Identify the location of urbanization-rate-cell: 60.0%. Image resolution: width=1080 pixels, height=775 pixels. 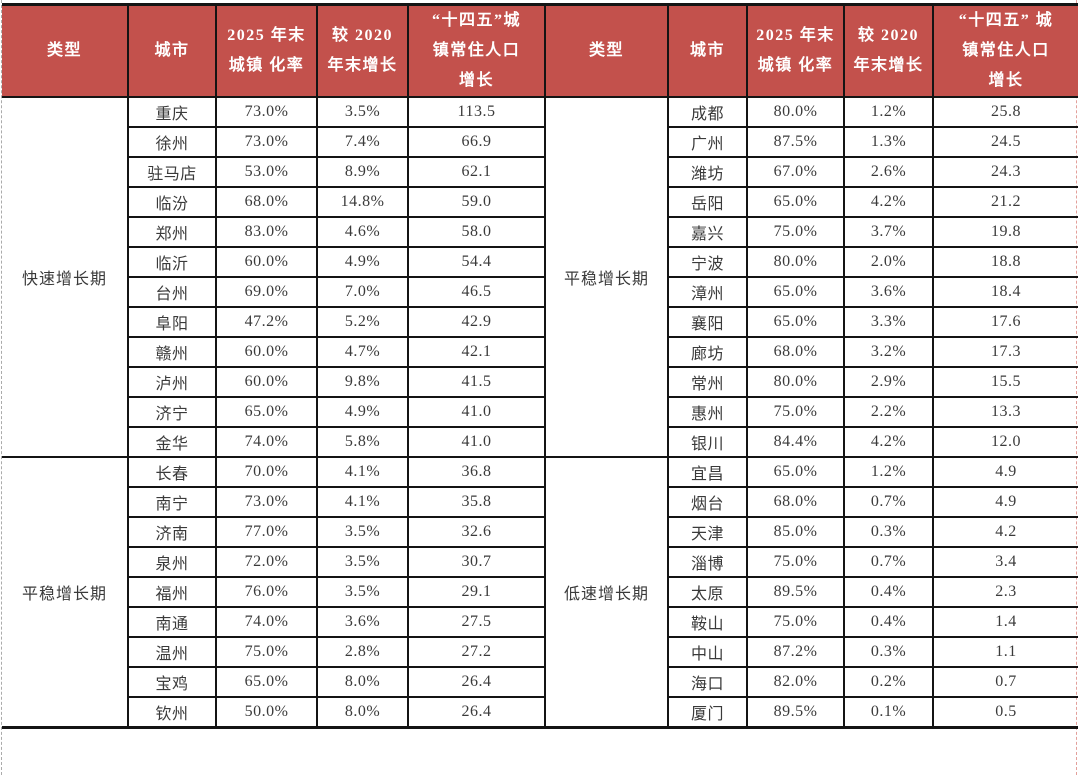
(266, 262).